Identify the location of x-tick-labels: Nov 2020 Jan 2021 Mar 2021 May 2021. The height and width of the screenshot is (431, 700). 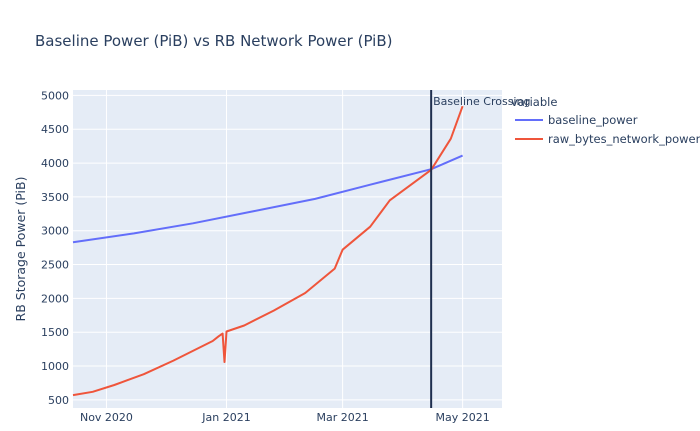
(285, 417).